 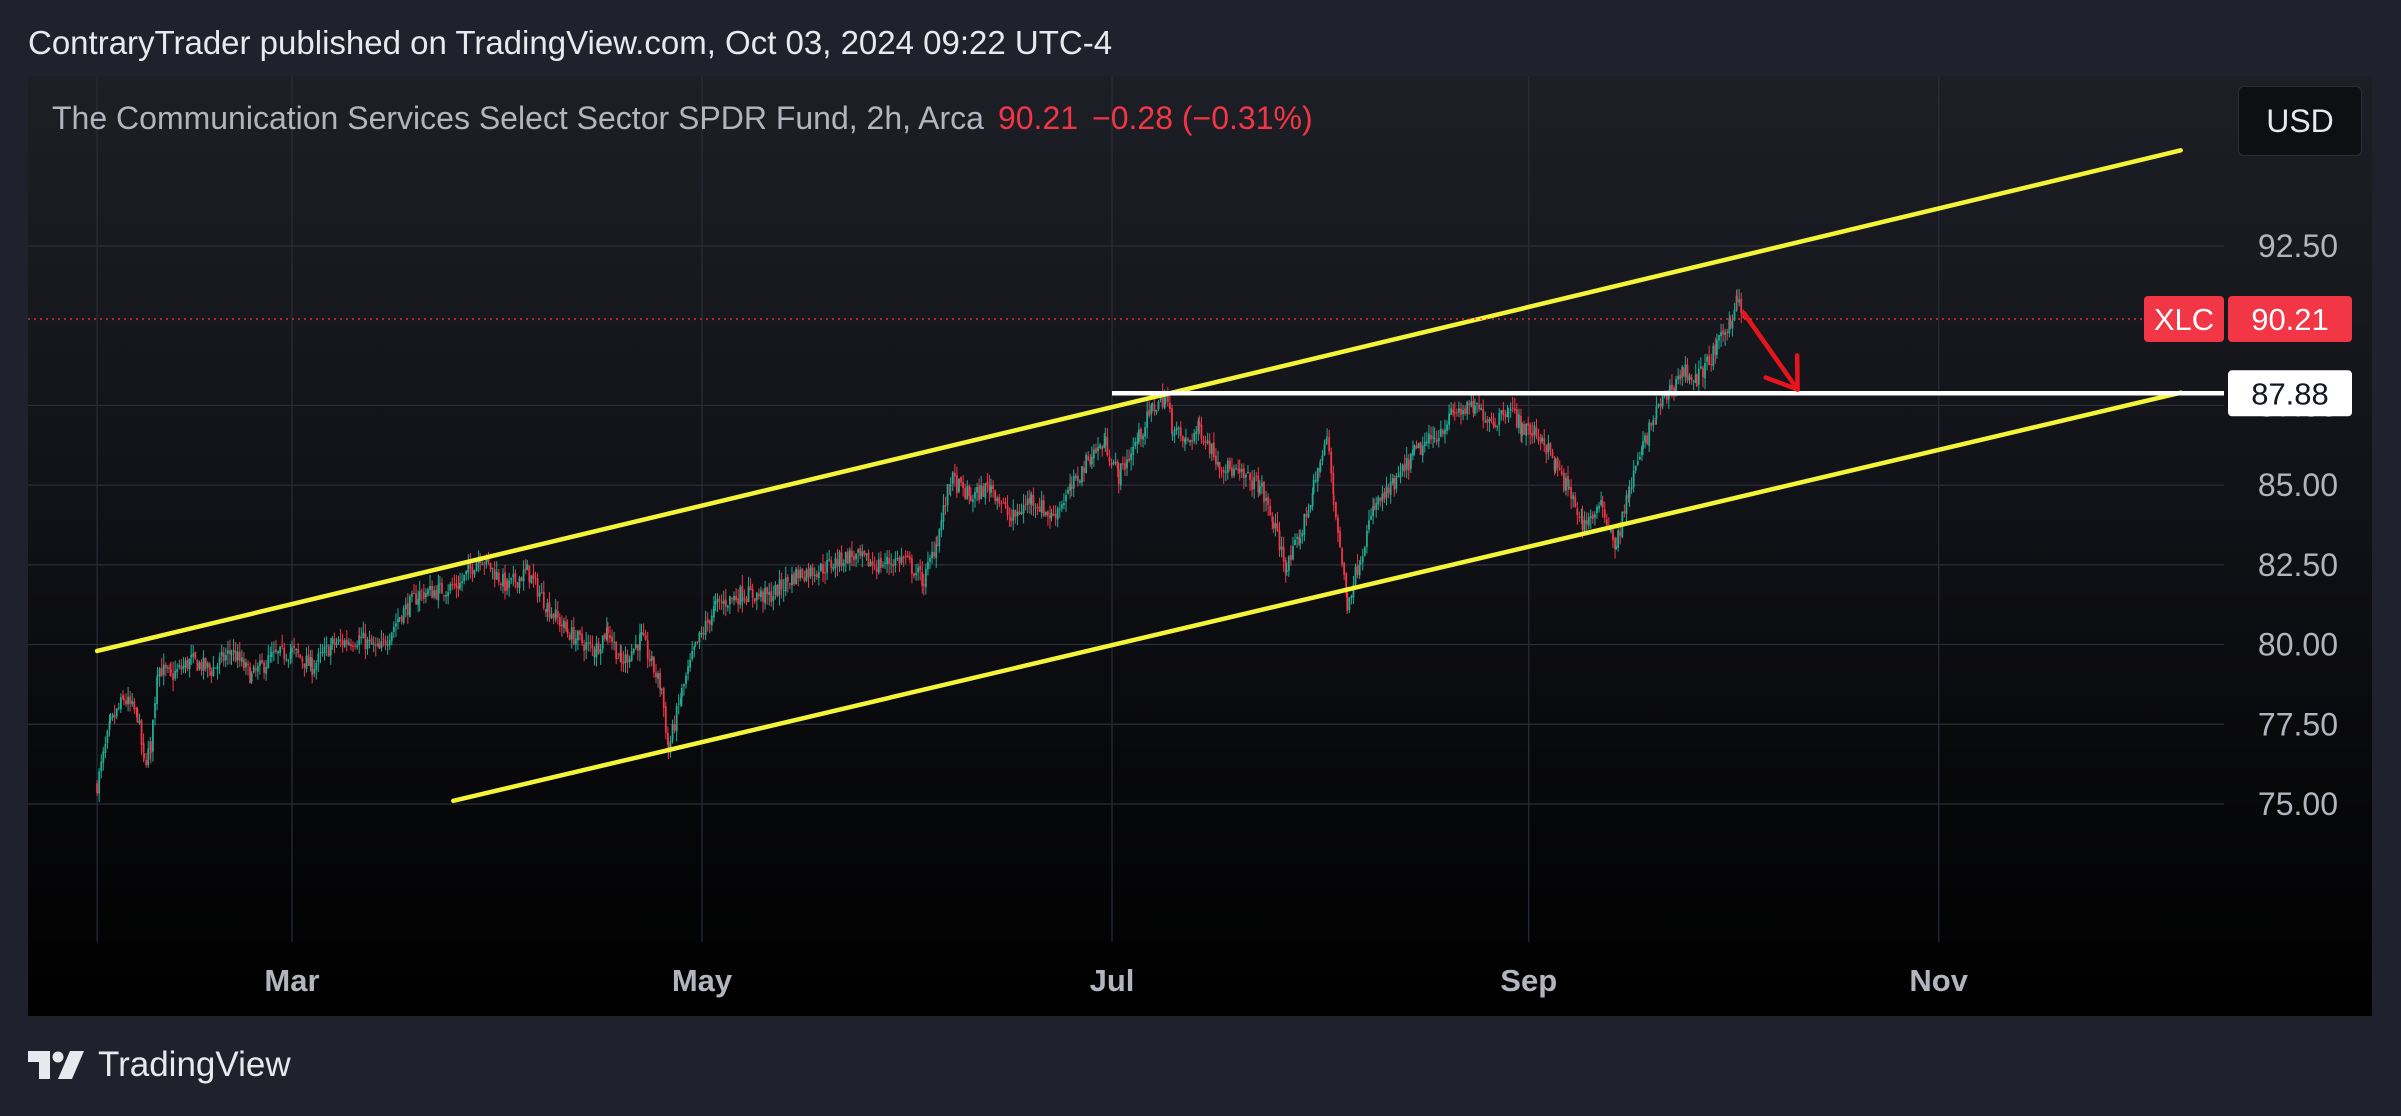 What do you see at coordinates (2298, 485) in the screenshot?
I see `price-tick-label: 85.00` at bounding box center [2298, 485].